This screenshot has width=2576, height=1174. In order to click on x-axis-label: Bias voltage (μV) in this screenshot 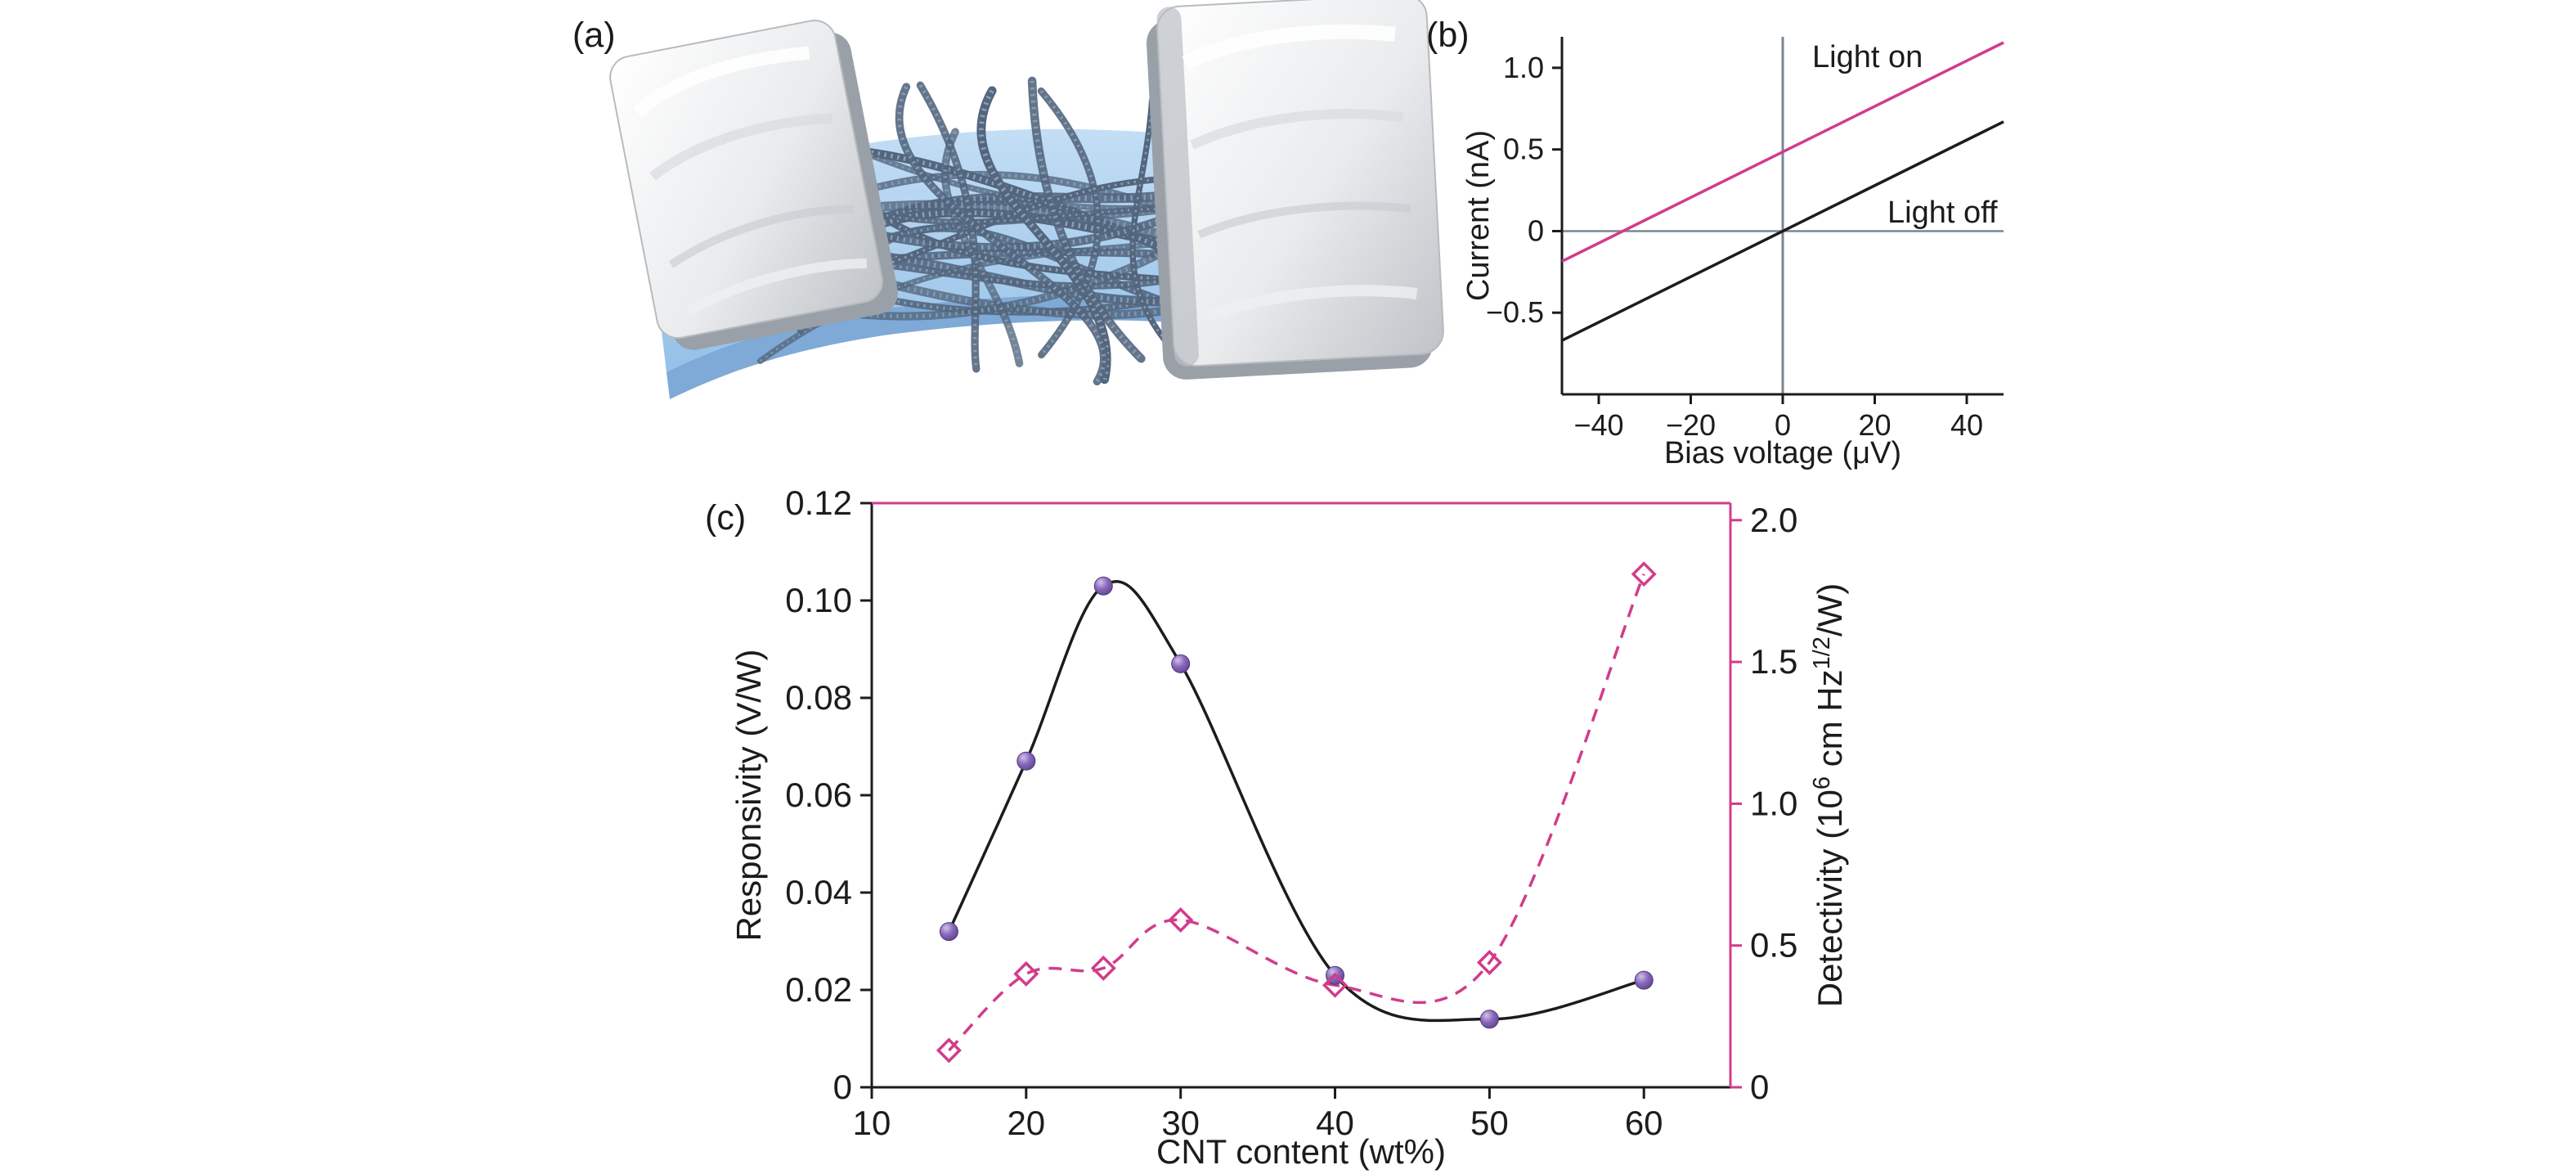, I will do `click(1782, 453)`.